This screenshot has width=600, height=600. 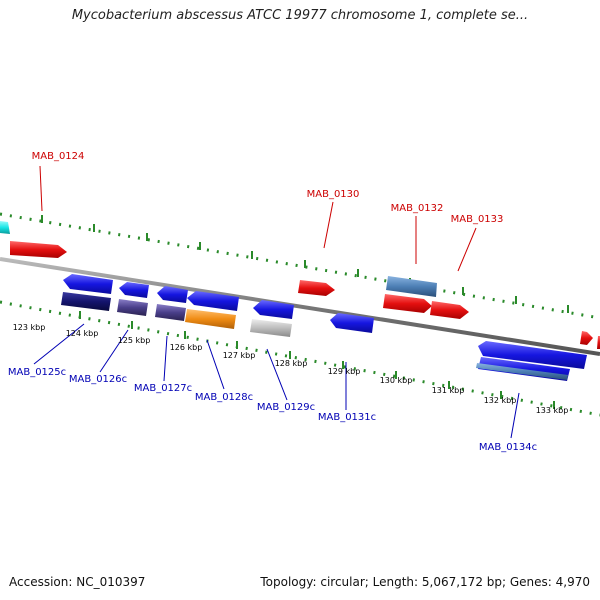 What do you see at coordinates (134, 290) in the screenshot?
I see `gene-arrow-mab-0126c` at bounding box center [134, 290].